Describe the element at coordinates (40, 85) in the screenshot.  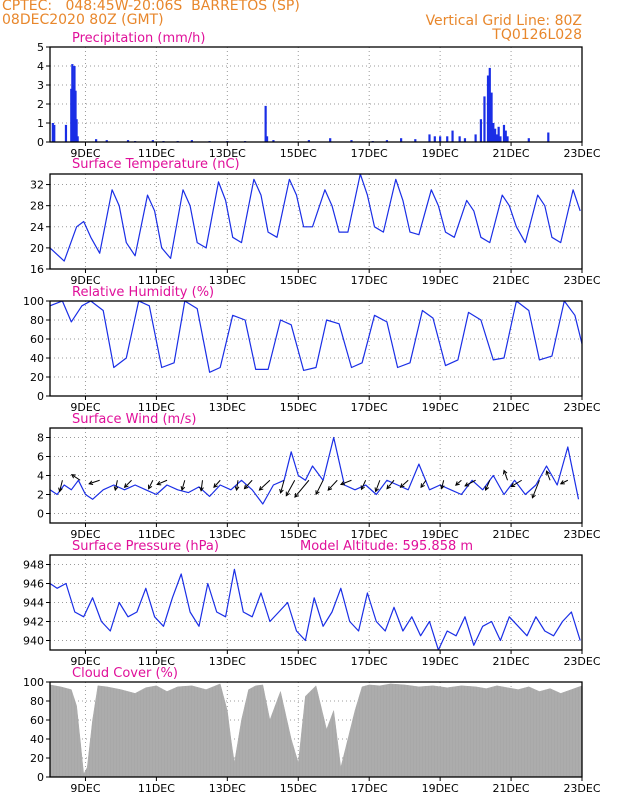
I see `y-tick-label: 3` at that location.